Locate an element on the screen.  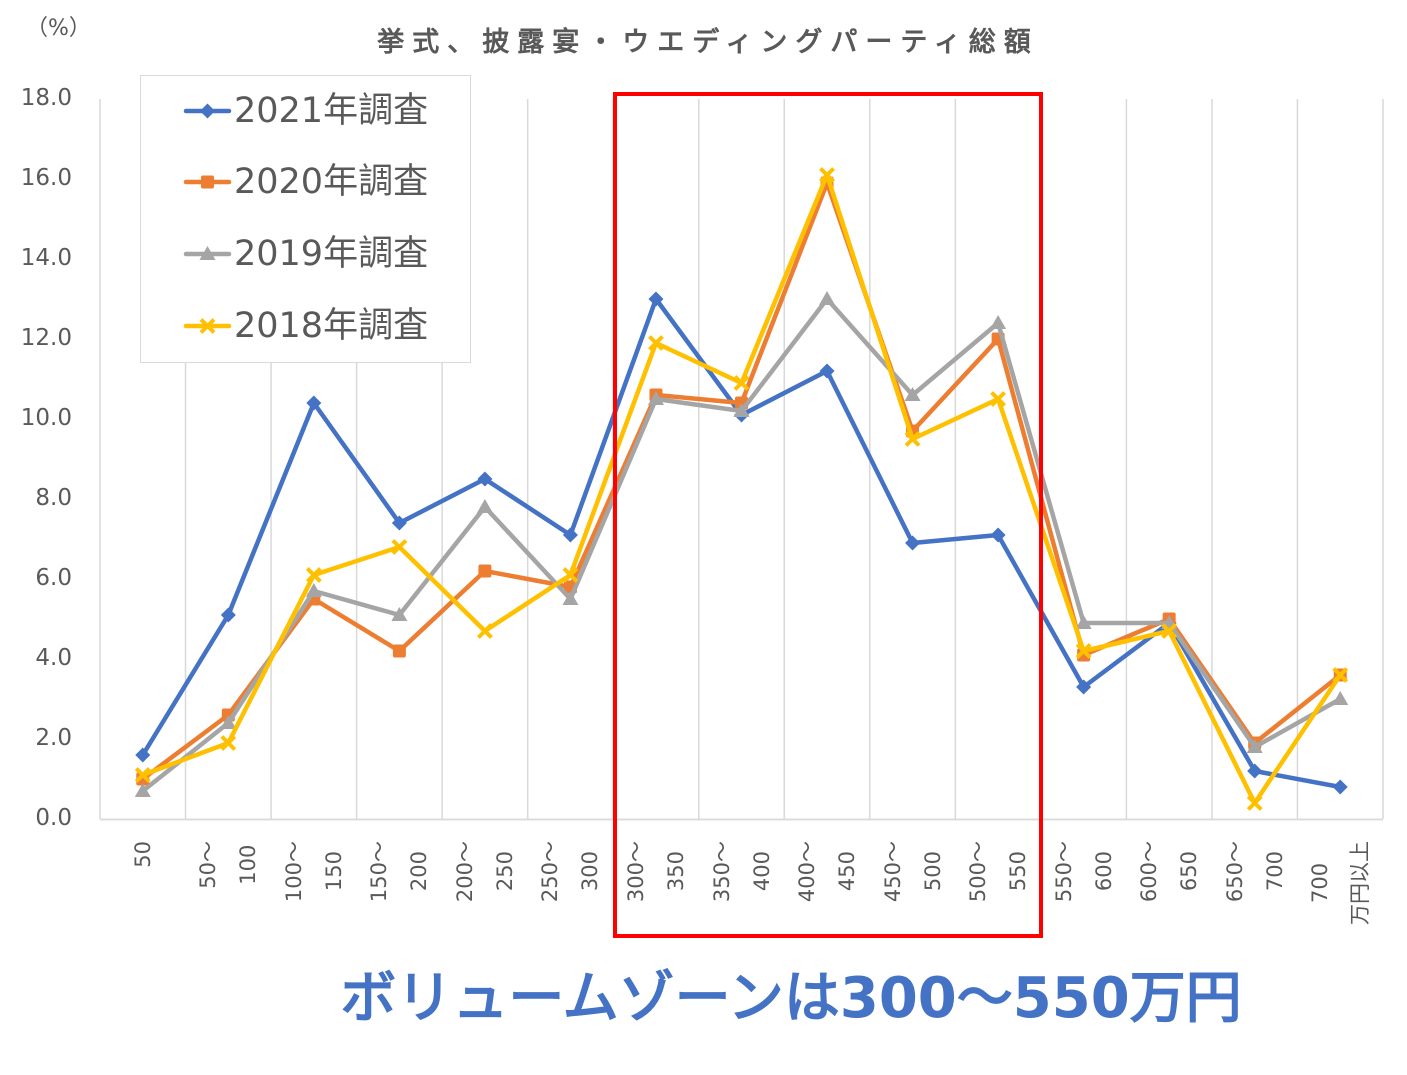
square-marker-icon is located at coordinates (207, 182).